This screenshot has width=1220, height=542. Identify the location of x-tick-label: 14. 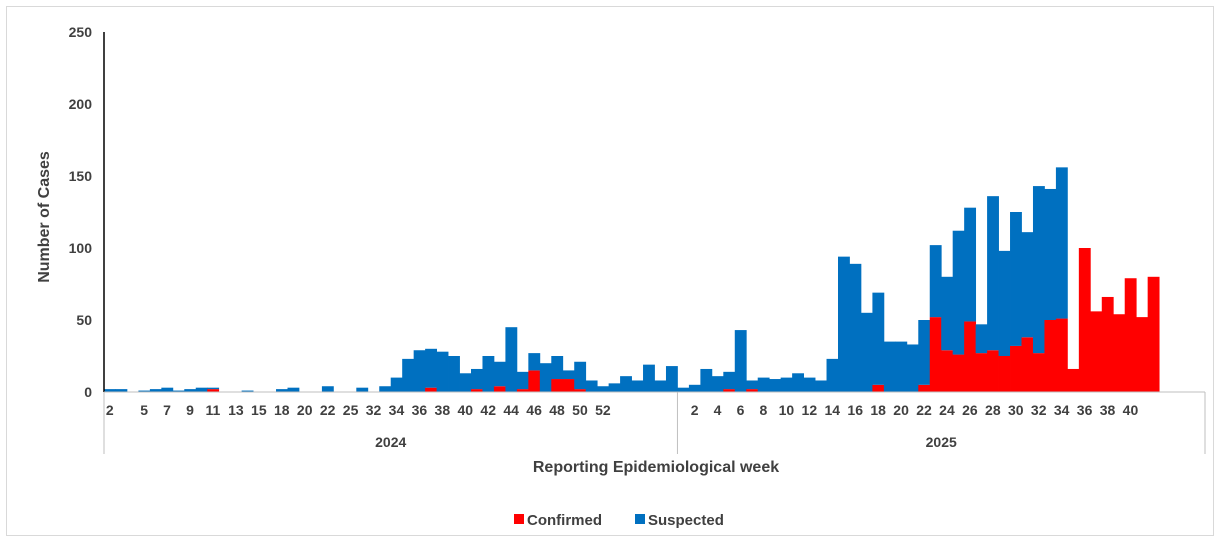
(832, 410).